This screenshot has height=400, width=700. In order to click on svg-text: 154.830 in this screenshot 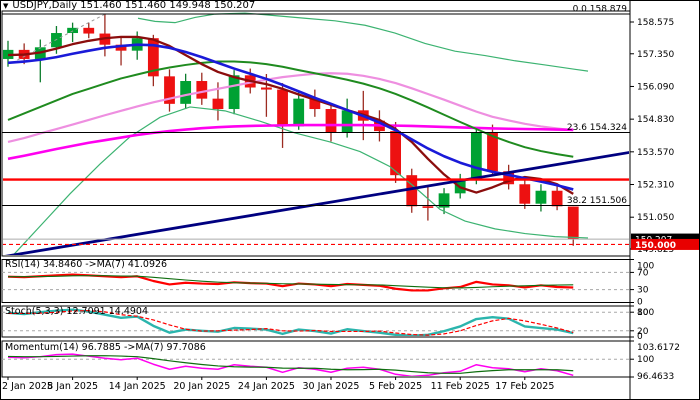, I will do `click(655, 120)`.